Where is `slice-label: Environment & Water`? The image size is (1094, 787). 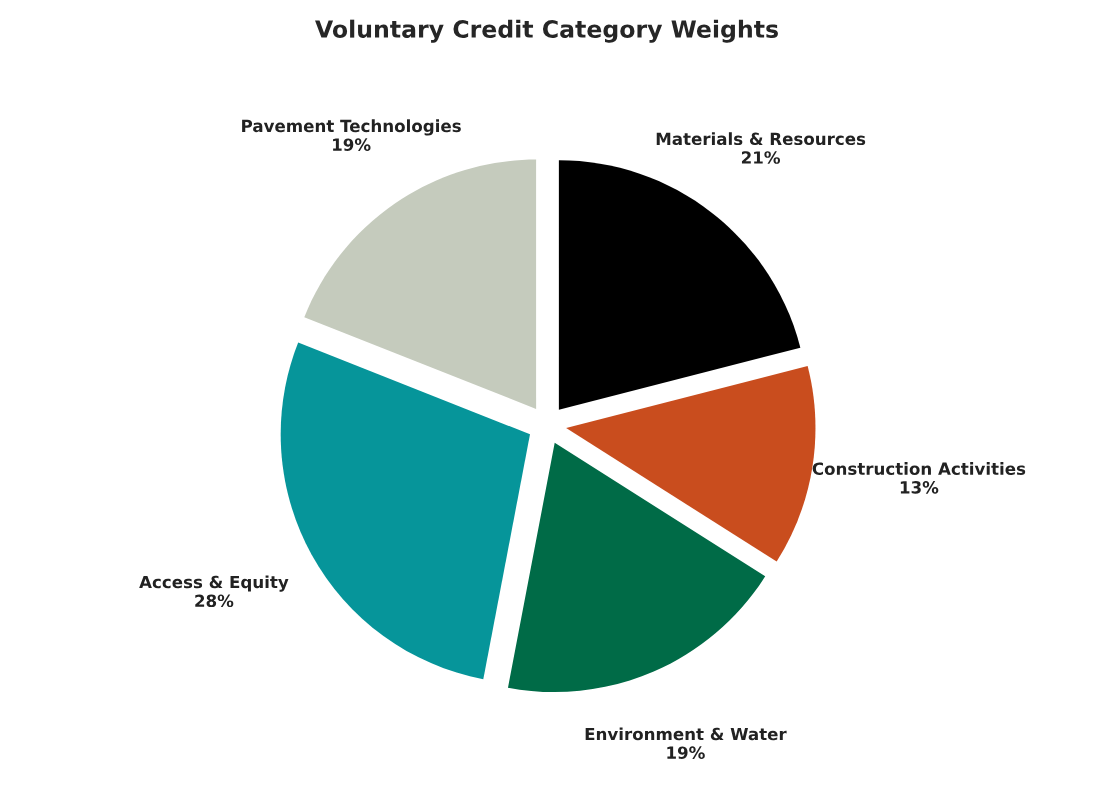 slice-label: Environment & Water is located at coordinates (686, 734).